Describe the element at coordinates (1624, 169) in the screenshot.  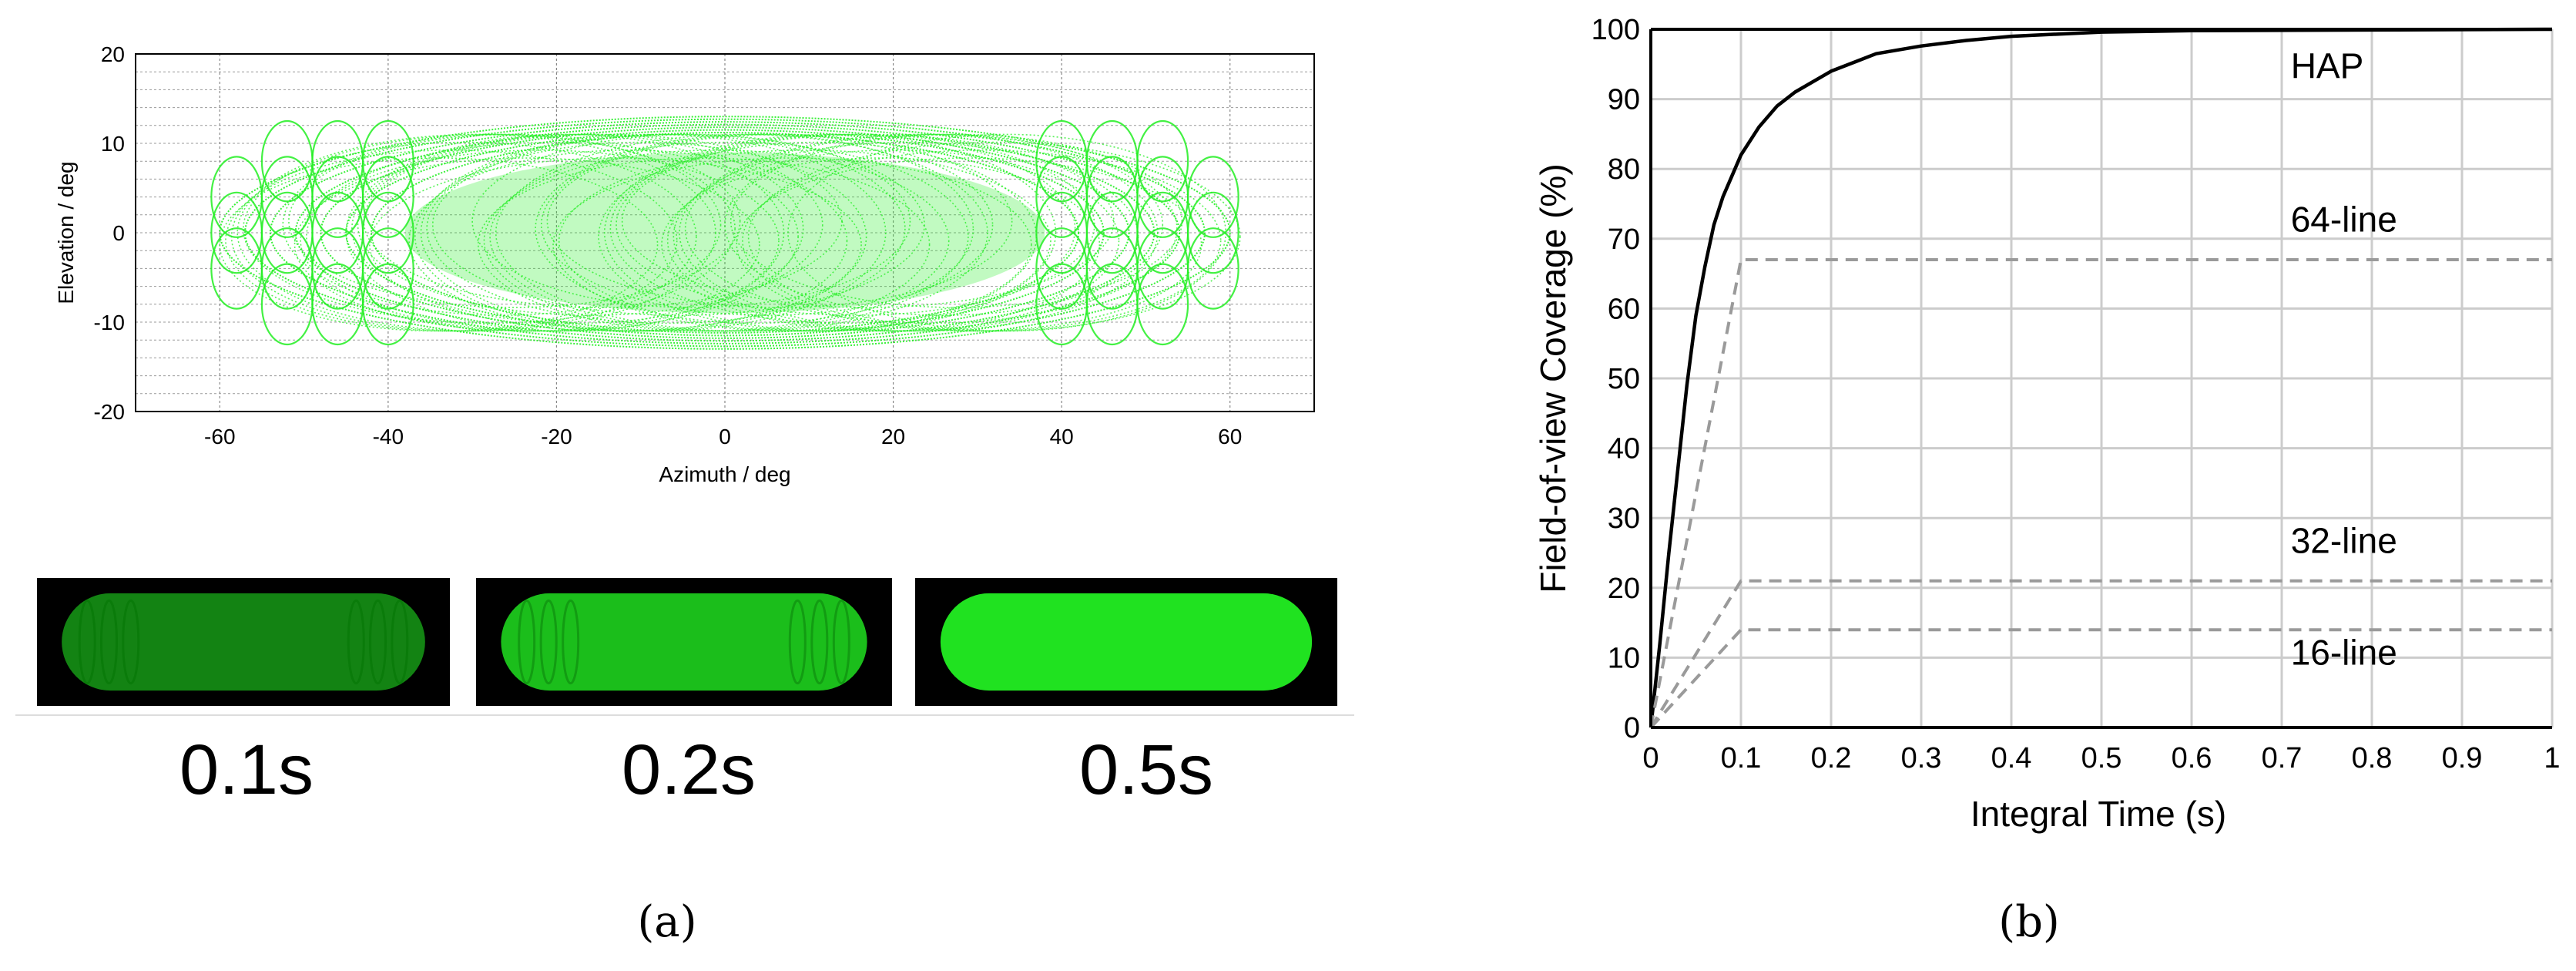
I see `coverage-y-tick-label: 80` at that location.